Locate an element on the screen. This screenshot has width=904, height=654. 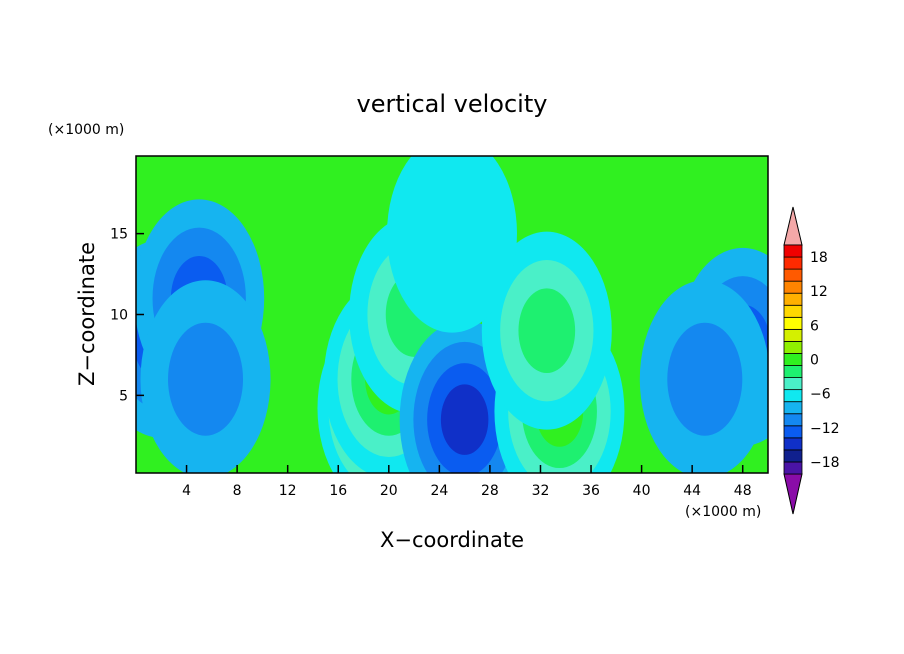
x-axis-unit: (×1000 m) is located at coordinates (723, 512).